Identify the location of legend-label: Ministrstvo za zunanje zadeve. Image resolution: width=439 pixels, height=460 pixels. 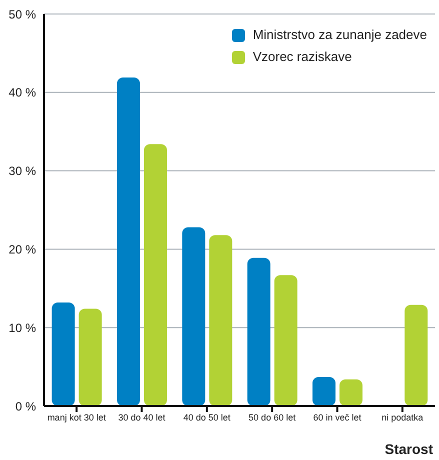
(339, 35).